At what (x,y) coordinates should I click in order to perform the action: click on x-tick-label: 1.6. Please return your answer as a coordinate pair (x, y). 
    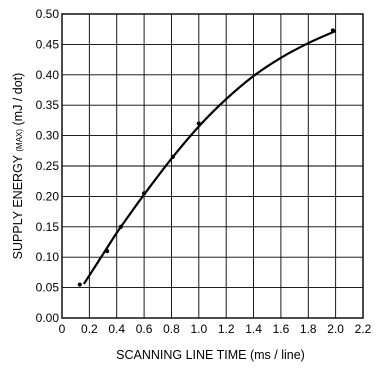
    Looking at the image, I should click on (281, 329).